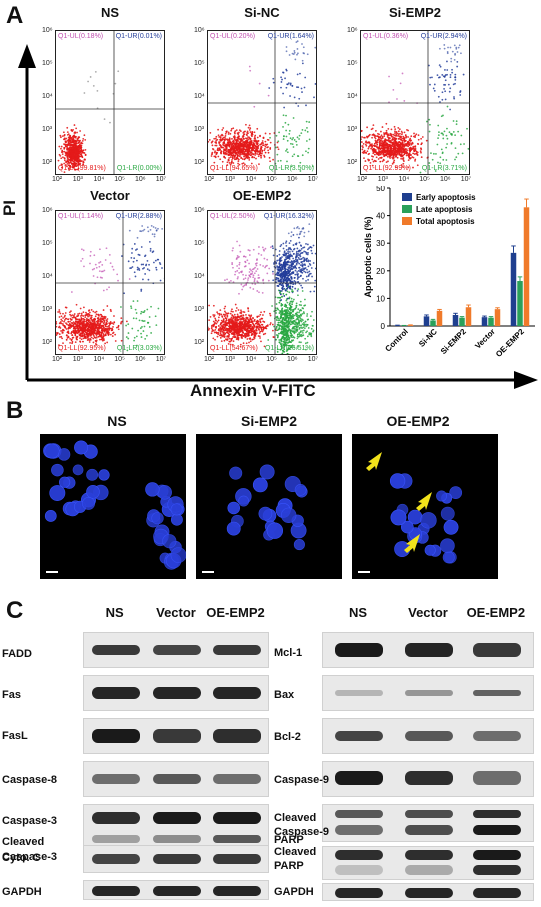  What do you see at coordinates (138, 216) in the screenshot?
I see `quadrant-label-ur: Q1-UR(2.88%)` at bounding box center [138, 216].